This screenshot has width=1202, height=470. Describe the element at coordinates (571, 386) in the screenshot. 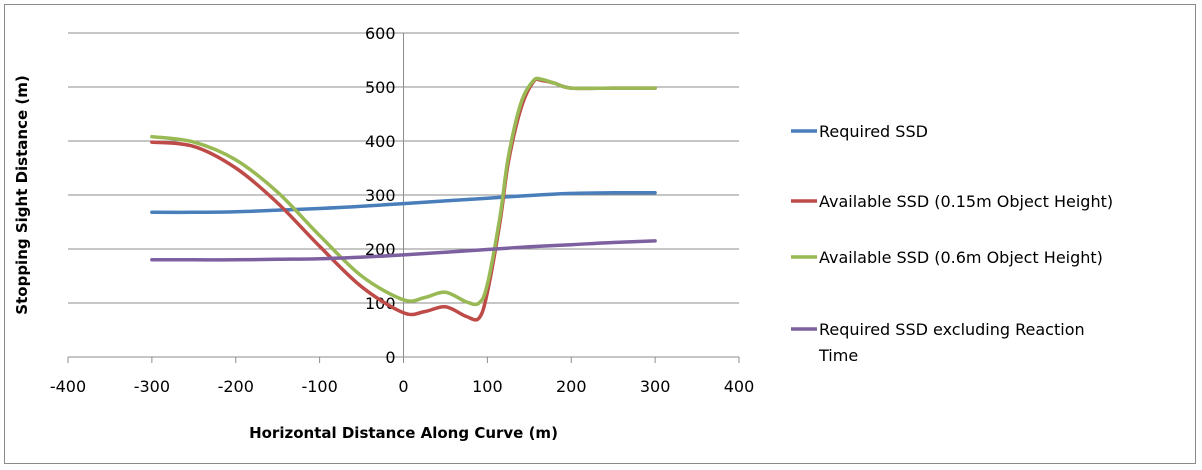

I see `x-tick-label: 200` at that location.